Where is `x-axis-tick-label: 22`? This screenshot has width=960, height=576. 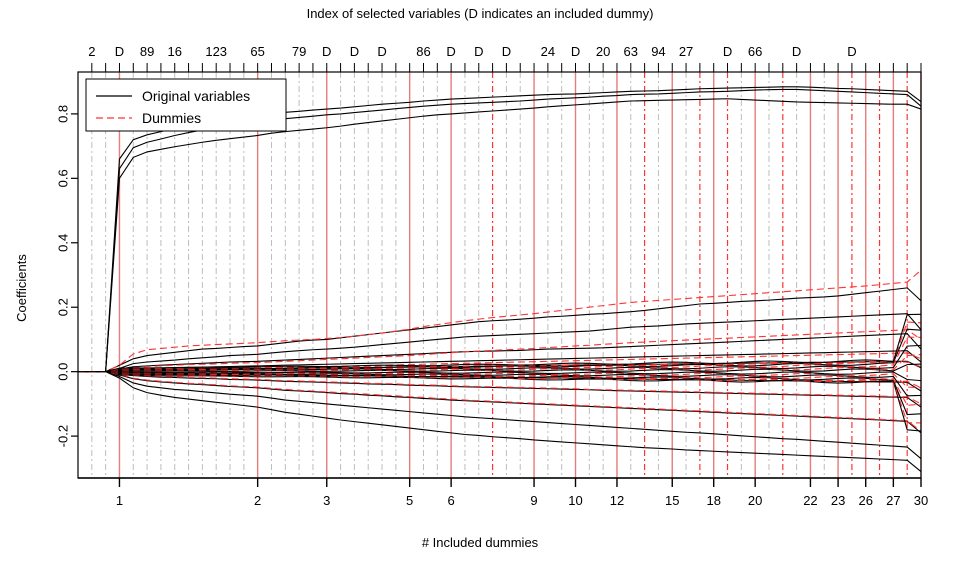 x-axis-tick-label: 22 is located at coordinates (810, 500).